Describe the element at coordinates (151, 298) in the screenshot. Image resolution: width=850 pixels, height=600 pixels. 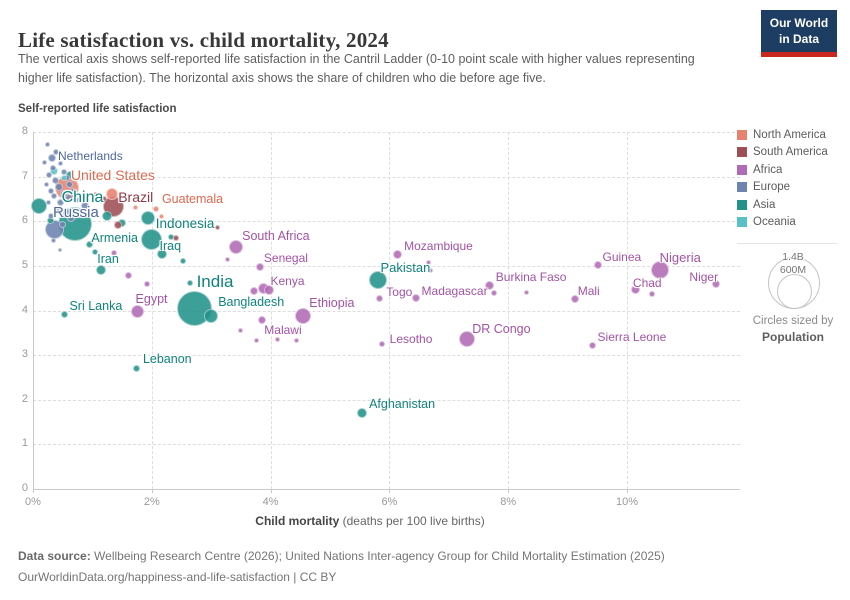
I see `country-label-egypt: Egypt` at that location.